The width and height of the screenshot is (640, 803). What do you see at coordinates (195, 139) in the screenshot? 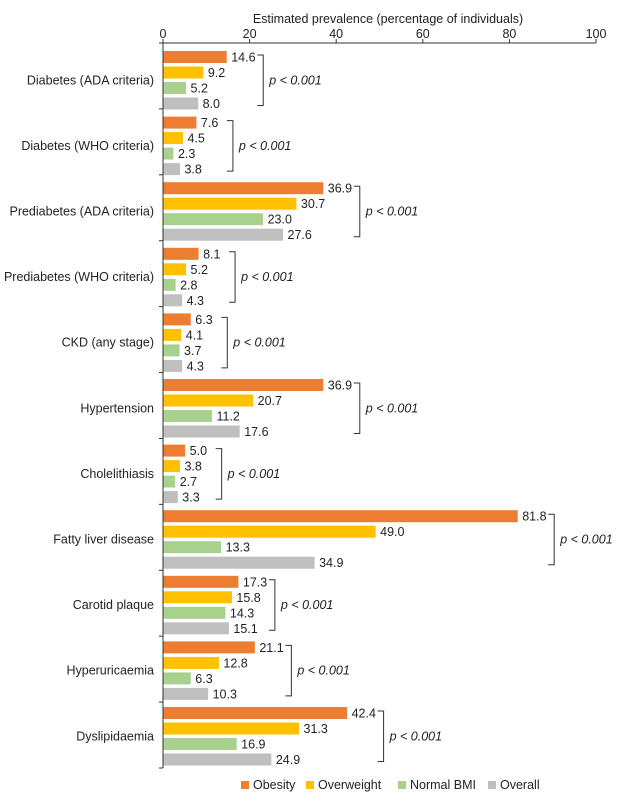
I see `bar-value-label: 4.5` at bounding box center [195, 139].